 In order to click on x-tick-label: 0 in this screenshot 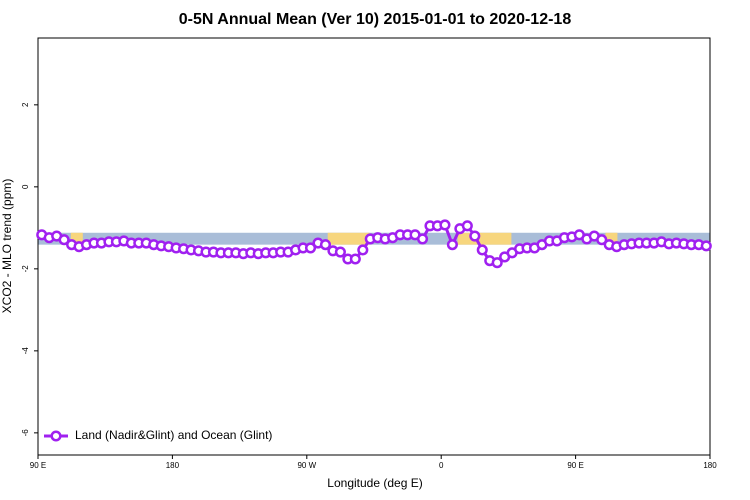, I will do `click(441, 465)`.